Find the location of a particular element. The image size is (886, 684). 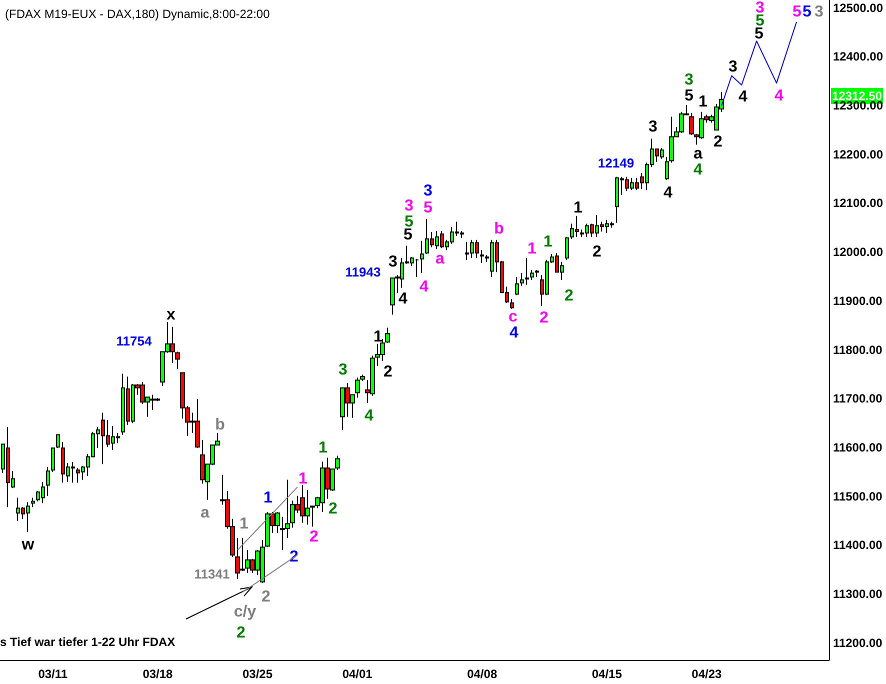

annotation: w is located at coordinates (27, 545).